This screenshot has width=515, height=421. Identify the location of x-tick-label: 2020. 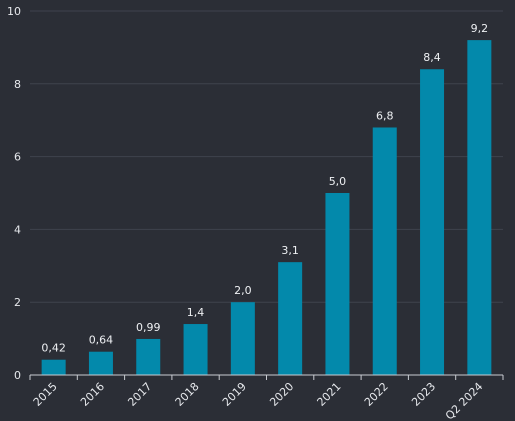
(281, 394).